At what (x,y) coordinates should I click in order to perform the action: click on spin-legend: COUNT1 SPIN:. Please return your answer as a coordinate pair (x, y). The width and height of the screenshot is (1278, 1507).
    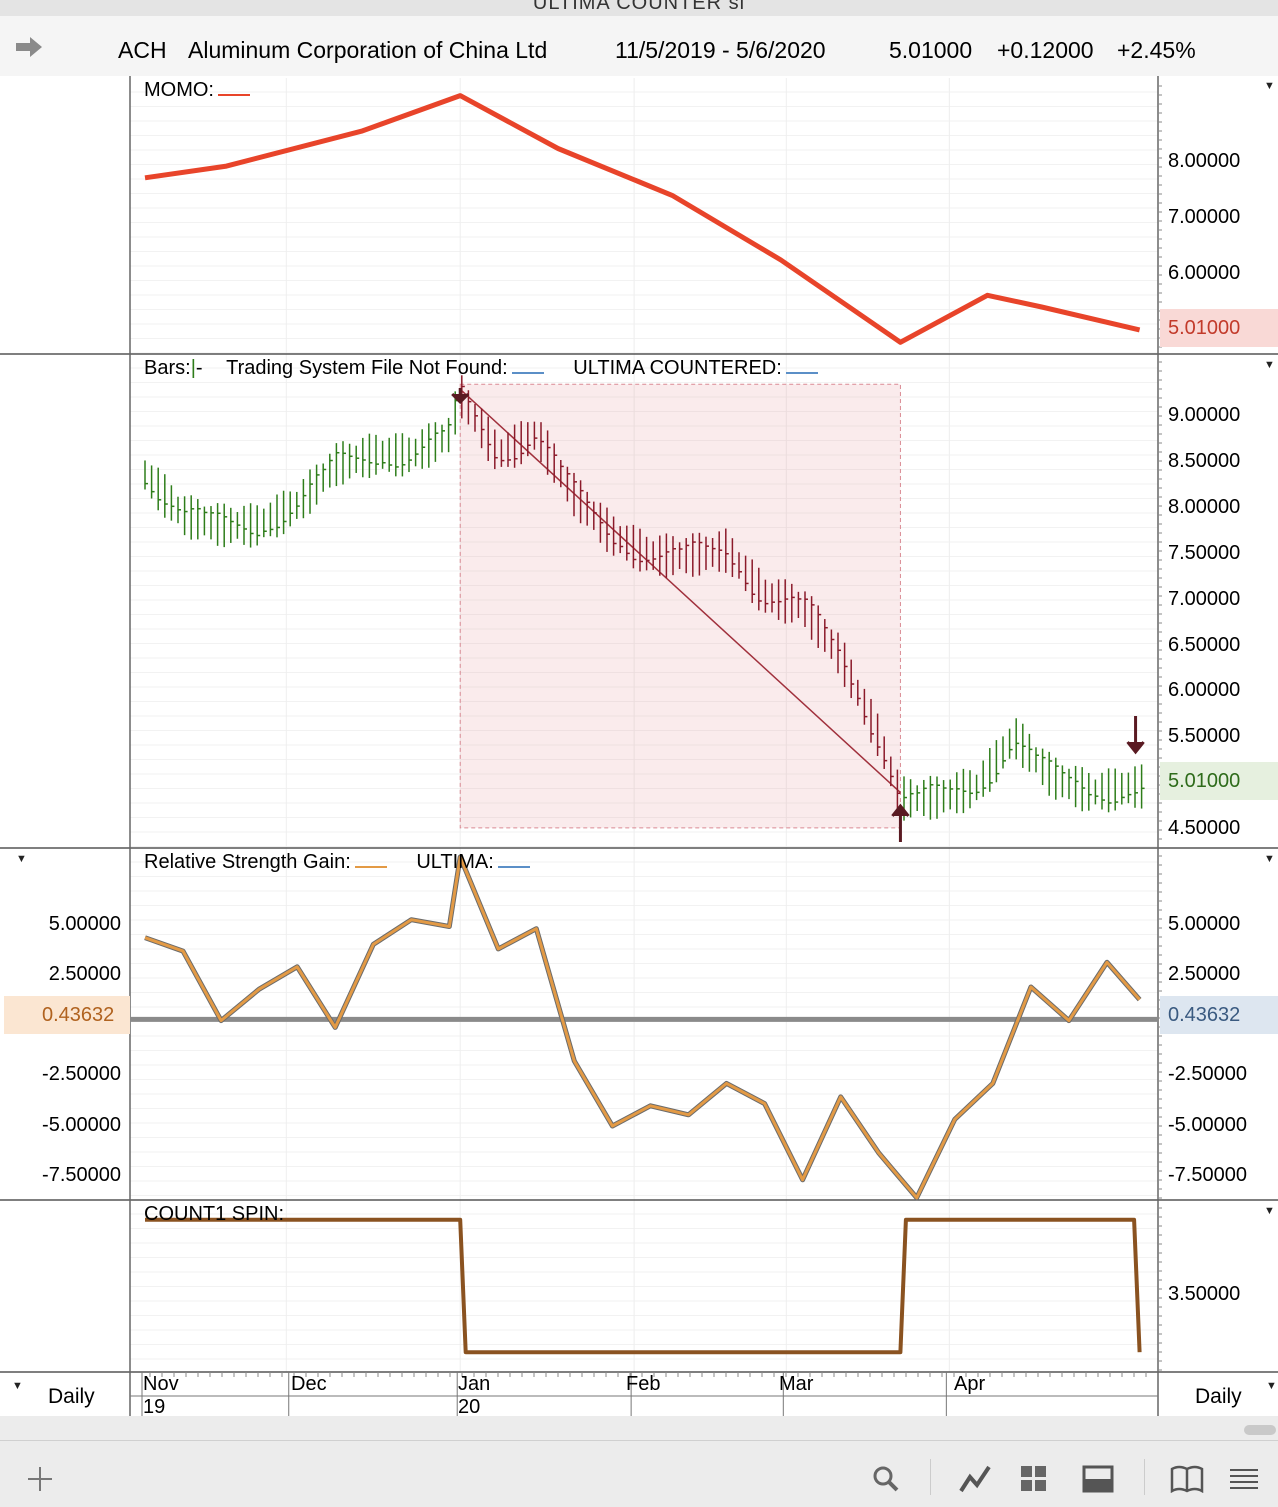
    Looking at the image, I should click on (232, 1214).